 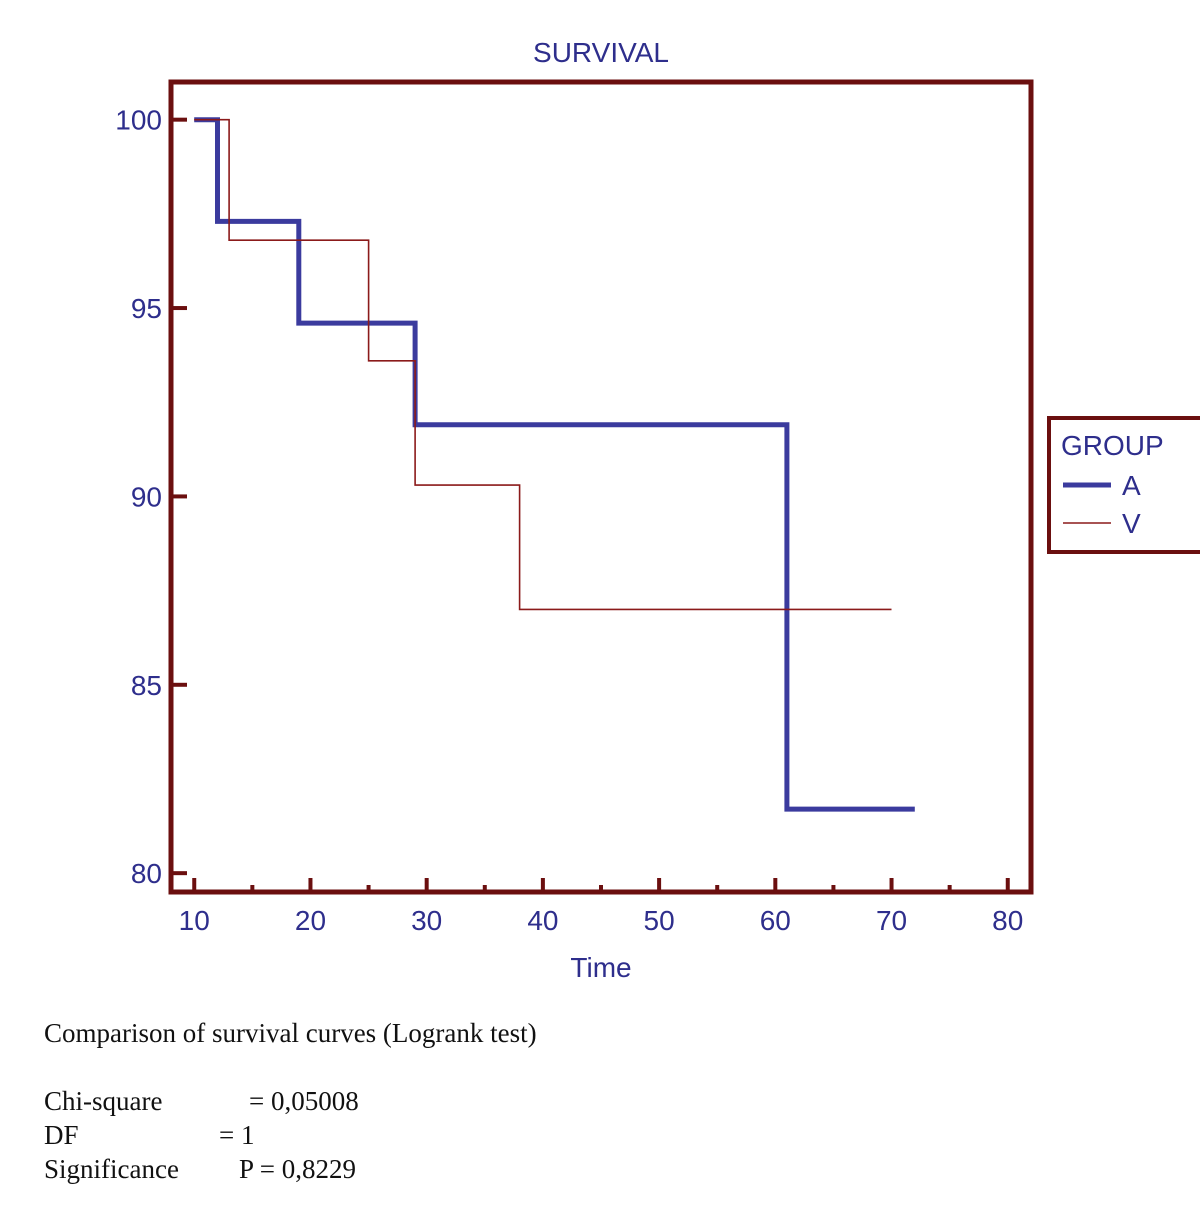 I want to click on stat-value: = 1, so click(x=237, y=1135).